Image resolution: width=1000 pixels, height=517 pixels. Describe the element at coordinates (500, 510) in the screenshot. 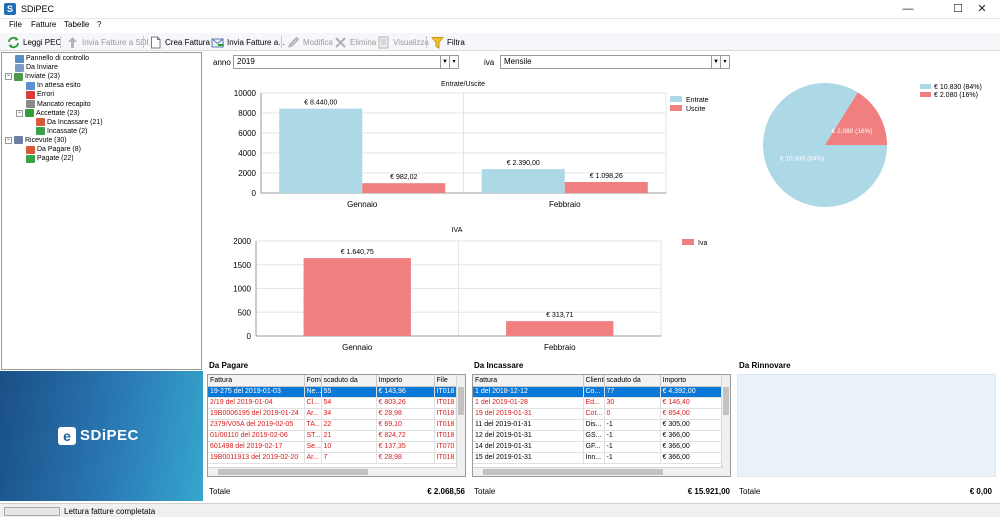

I see `status-bar: Lettura fatture completata` at that location.